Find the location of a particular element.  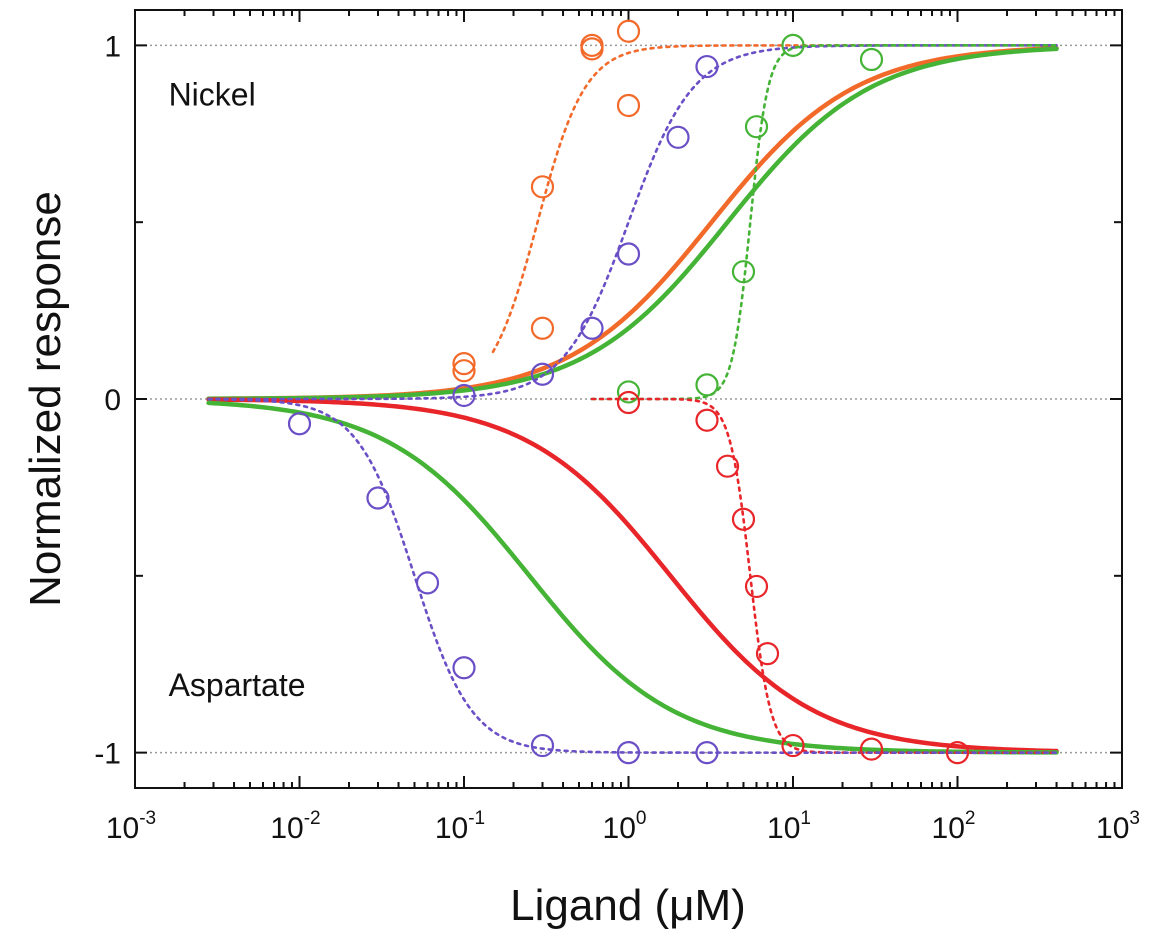

y-tick-label: 0 is located at coordinates (112, 400).